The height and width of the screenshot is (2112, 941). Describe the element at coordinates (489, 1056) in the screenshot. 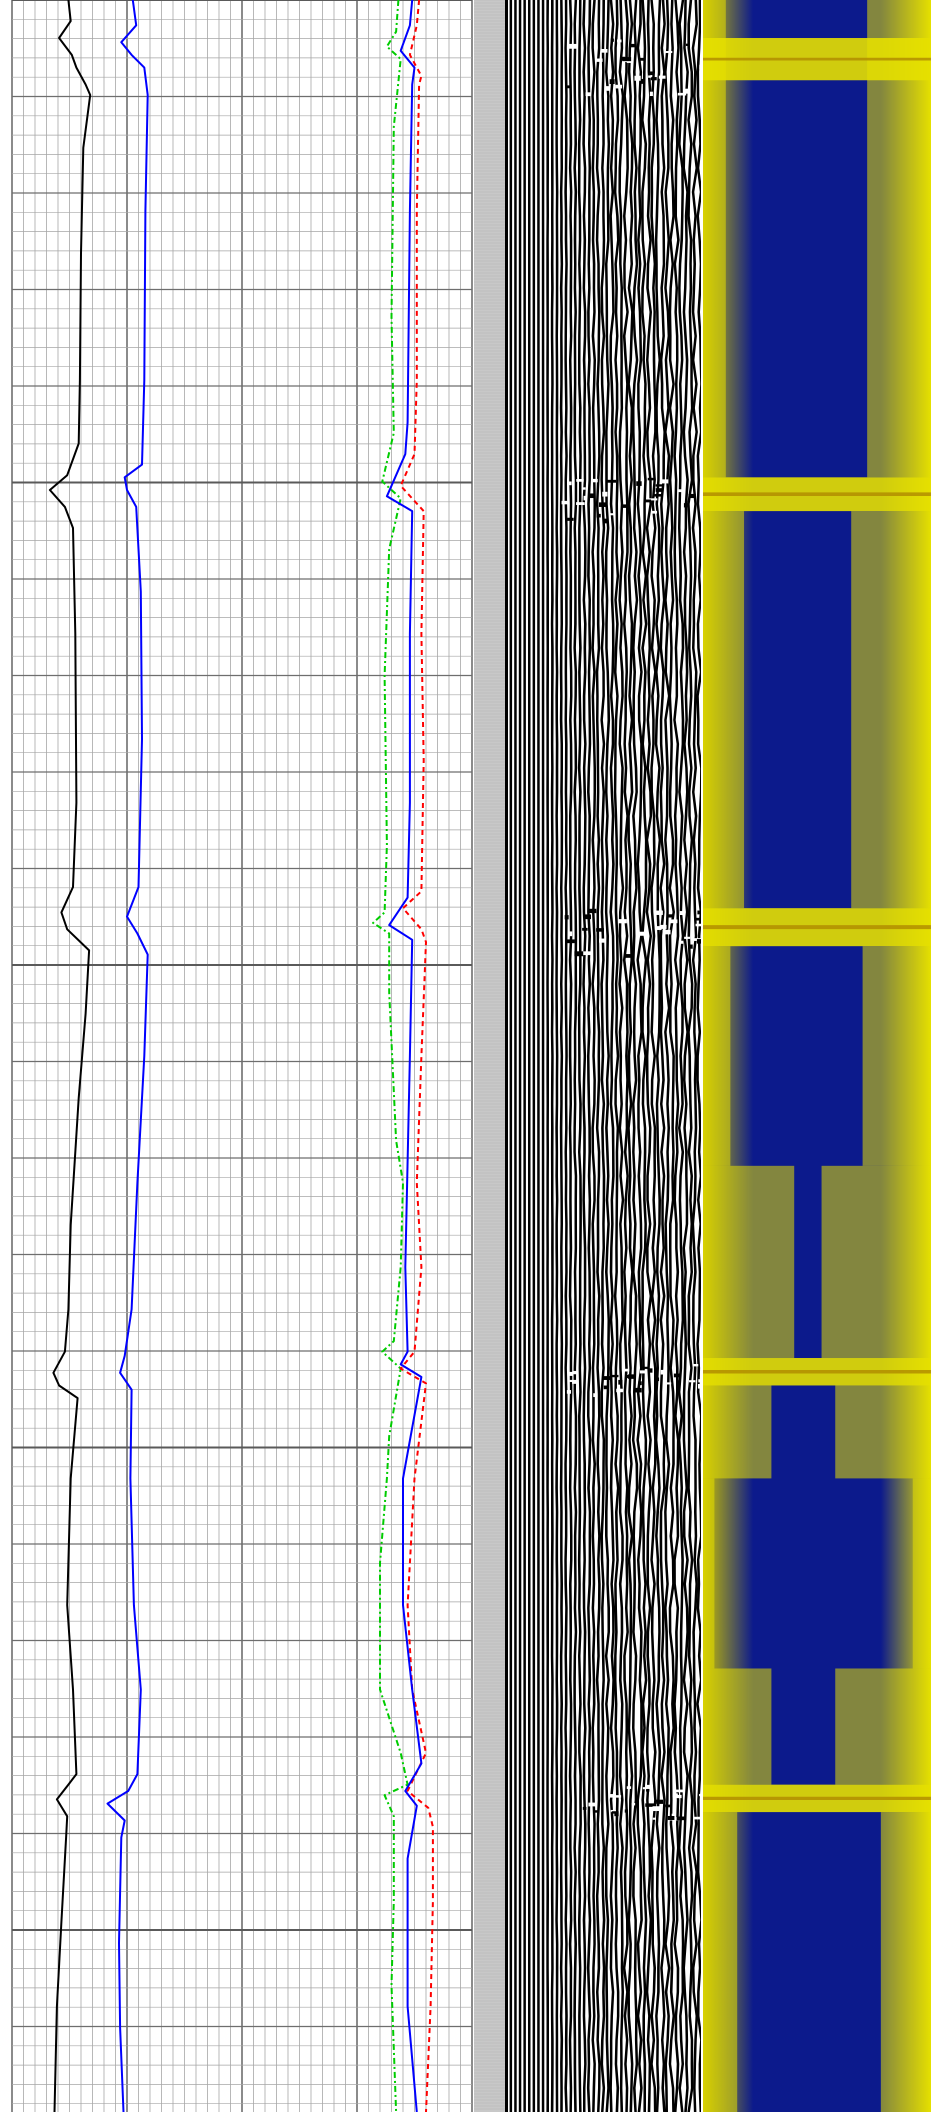

I see `separator-strip` at that location.